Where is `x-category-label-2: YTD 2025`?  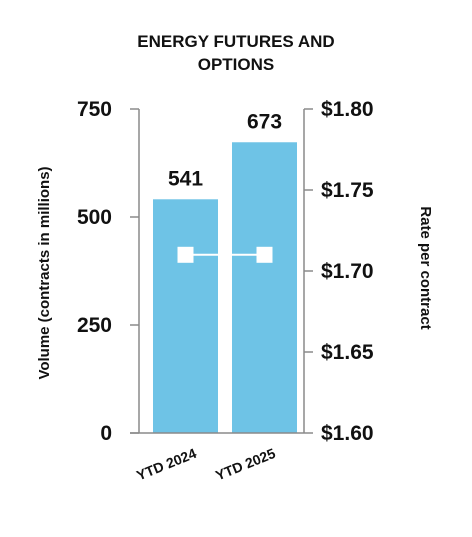 x-category-label-2: YTD 2025 is located at coordinates (245, 464).